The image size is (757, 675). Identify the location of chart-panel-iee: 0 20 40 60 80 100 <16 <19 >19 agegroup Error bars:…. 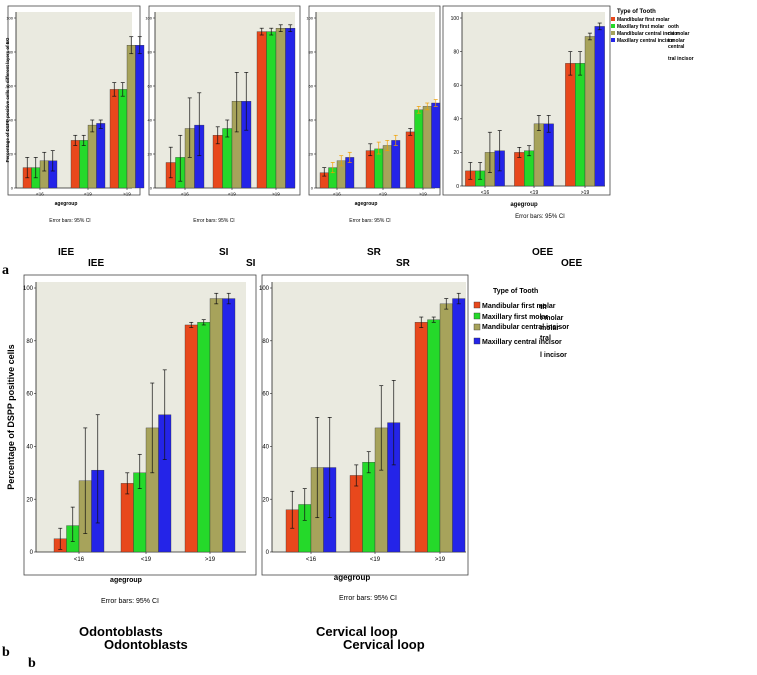
(75, 114).